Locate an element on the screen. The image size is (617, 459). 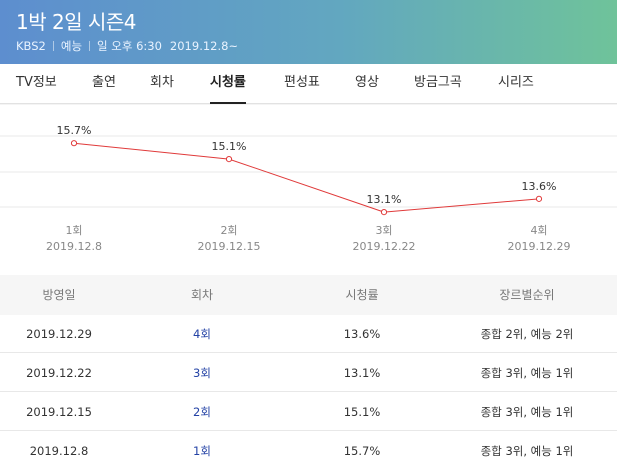
tab-song-search: 방금그곡 is located at coordinates (438, 82).